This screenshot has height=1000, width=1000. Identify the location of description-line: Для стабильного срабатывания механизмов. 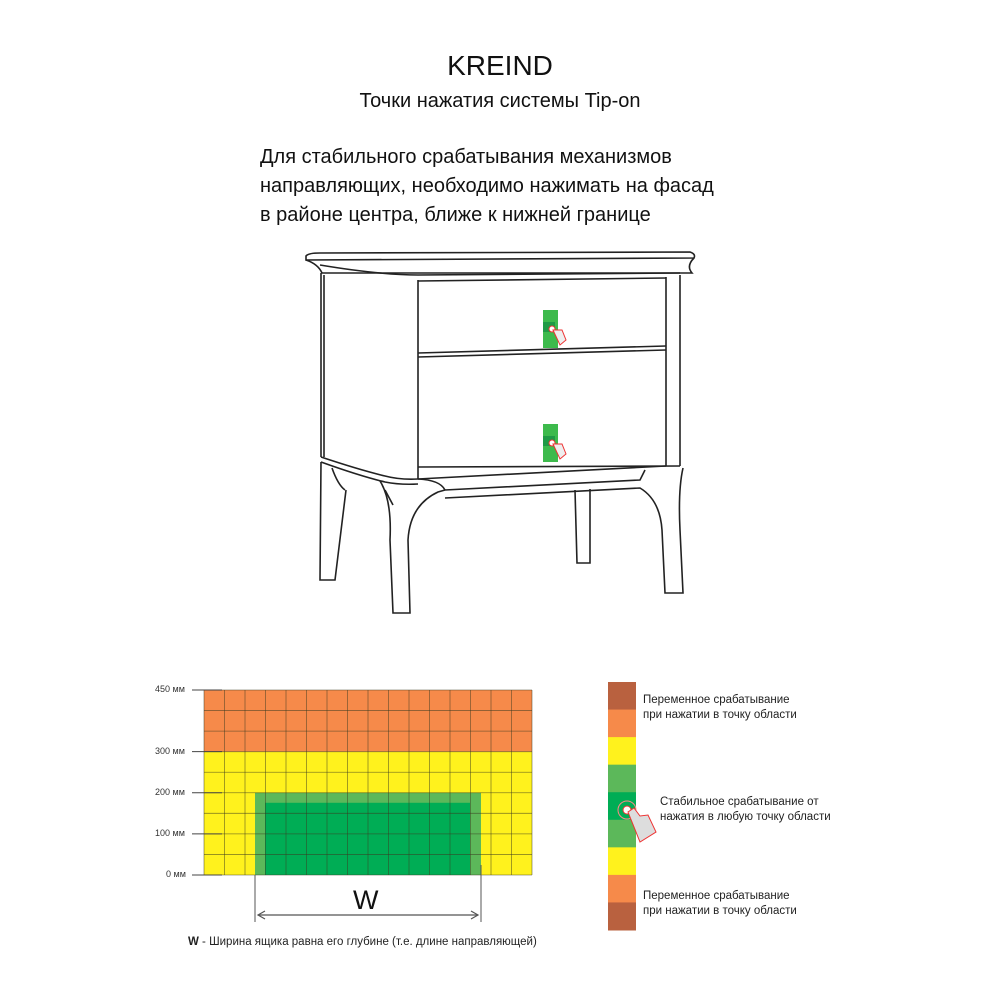
(466, 157).